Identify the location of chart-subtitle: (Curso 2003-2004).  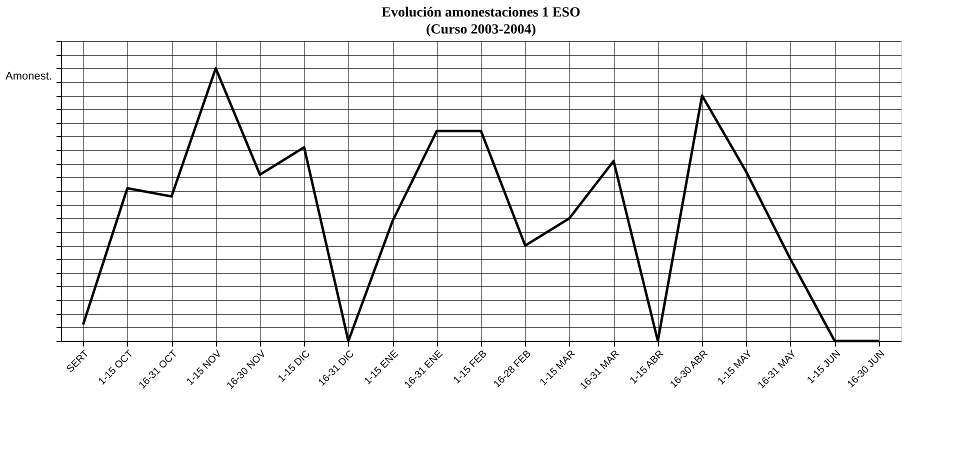
(481, 30).